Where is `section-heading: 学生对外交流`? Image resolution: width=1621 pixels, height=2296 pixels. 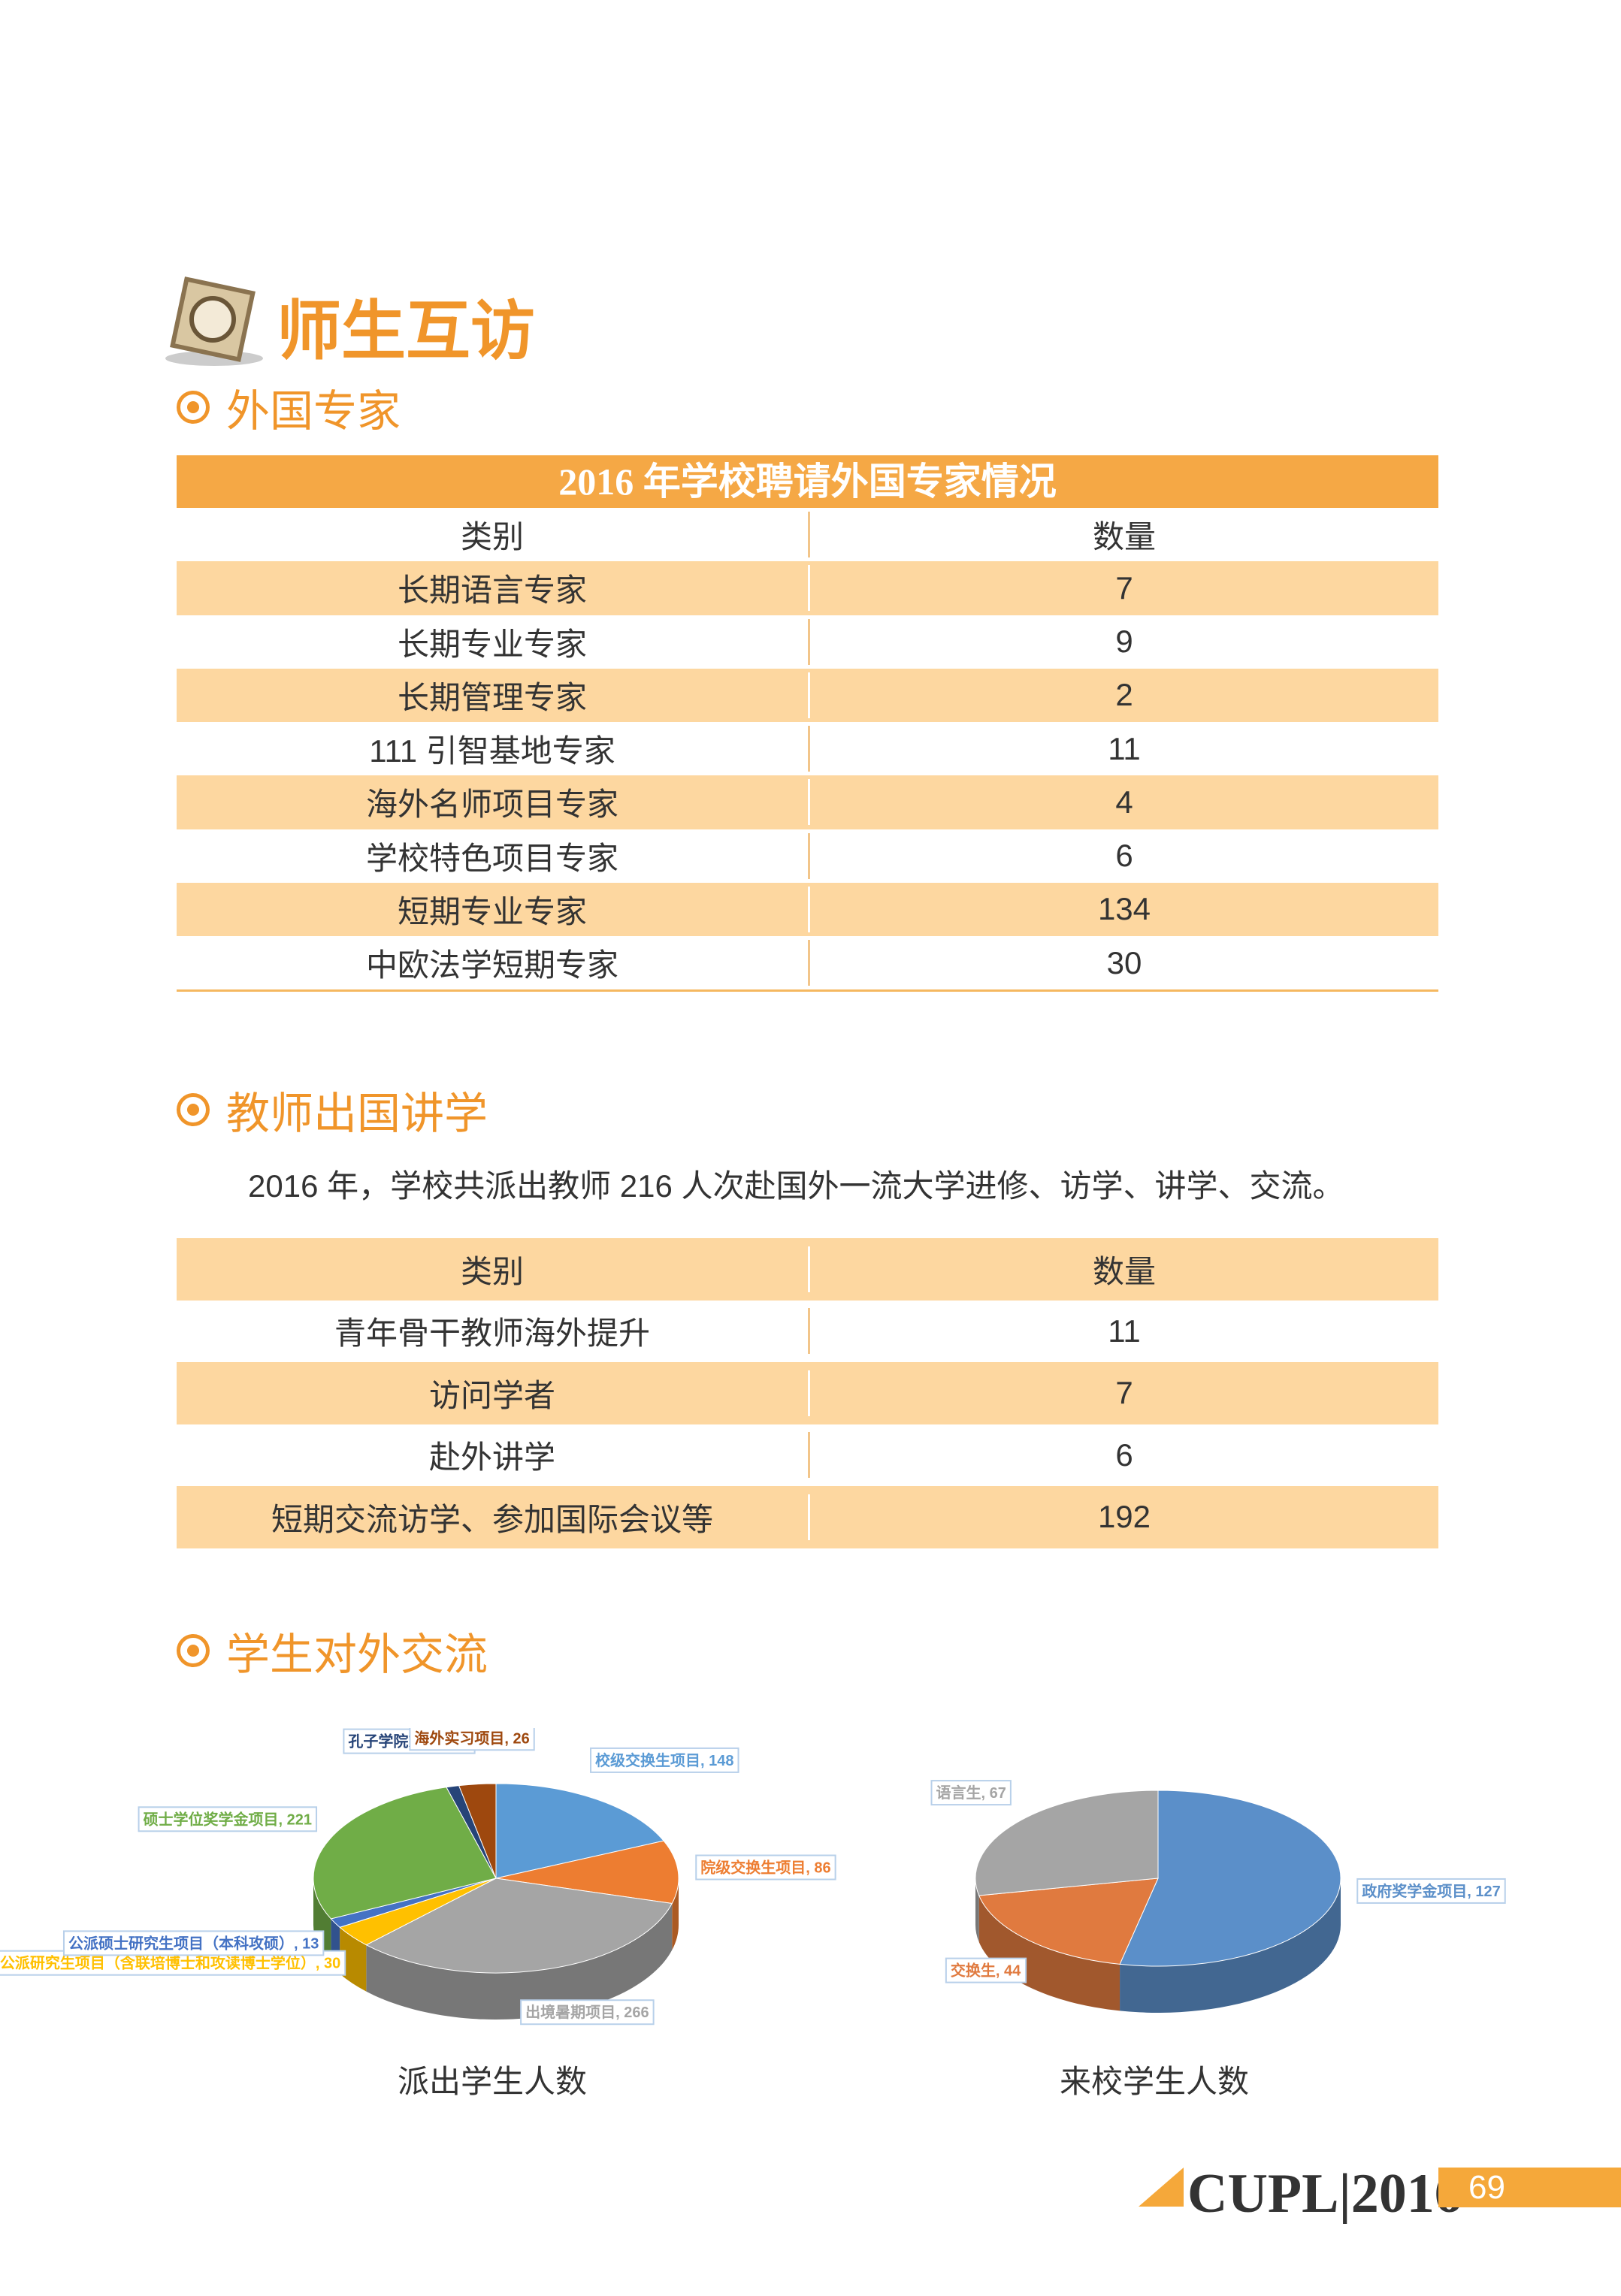
section-heading: 学生对外交流 is located at coordinates (332, 1650).